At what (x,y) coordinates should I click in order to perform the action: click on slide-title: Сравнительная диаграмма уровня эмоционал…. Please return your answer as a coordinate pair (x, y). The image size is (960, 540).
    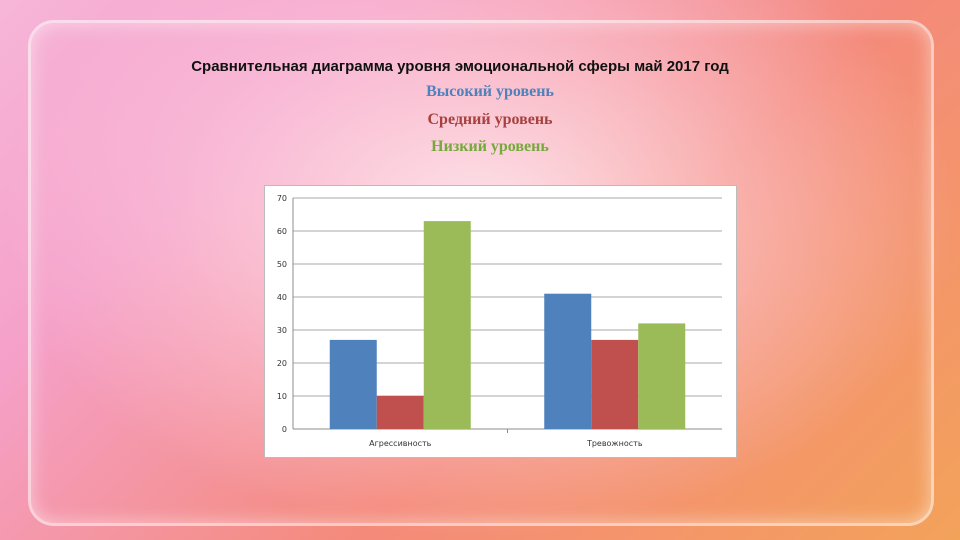
    Looking at the image, I should click on (460, 66).